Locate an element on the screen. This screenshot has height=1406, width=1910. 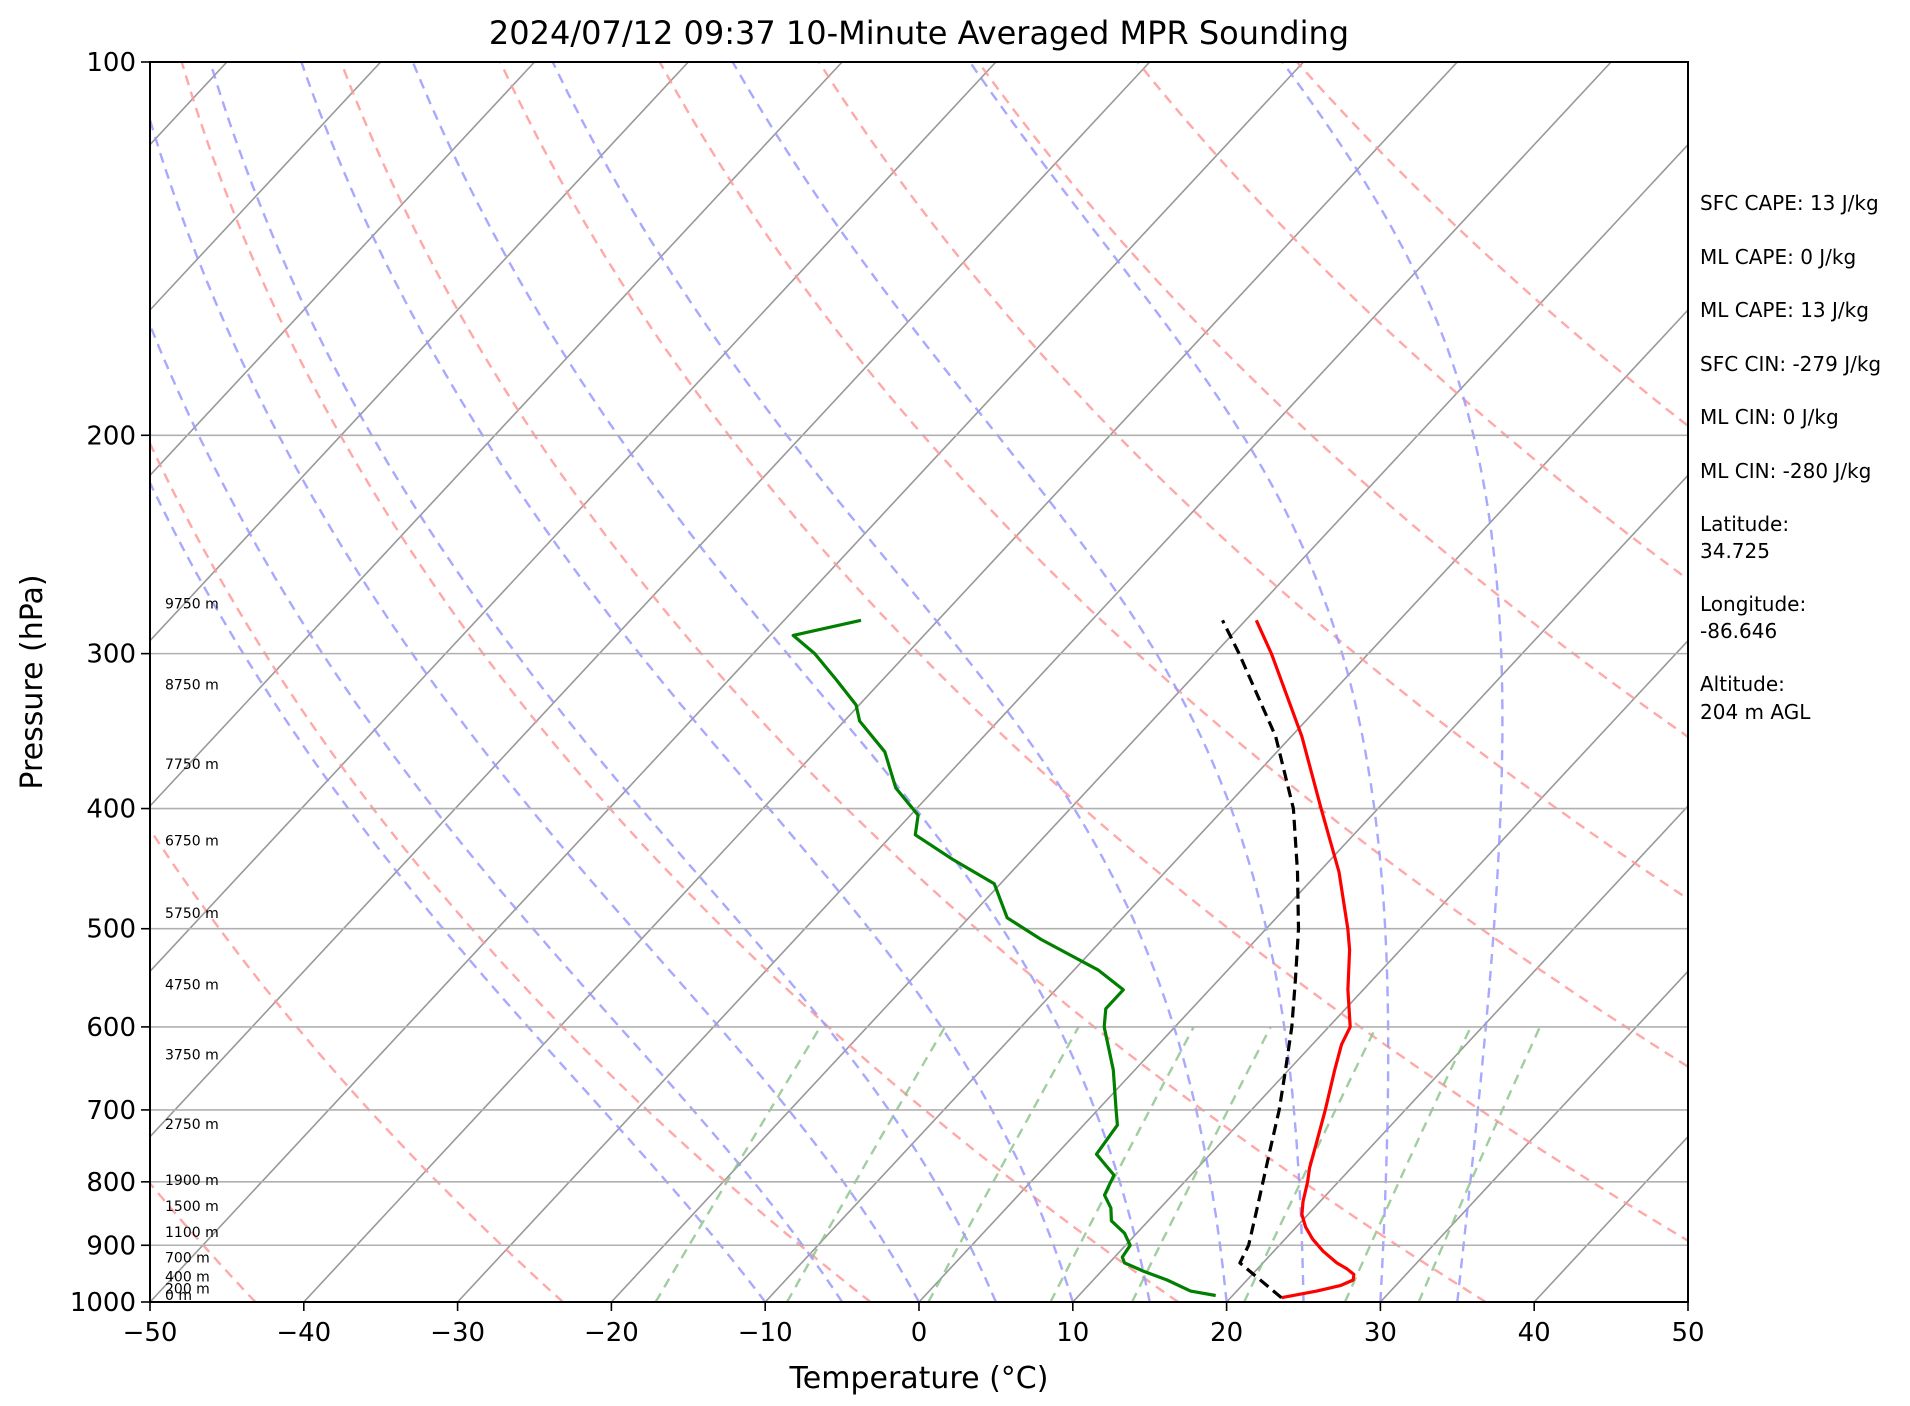
height-label: 3750 m is located at coordinates (192, 1056).